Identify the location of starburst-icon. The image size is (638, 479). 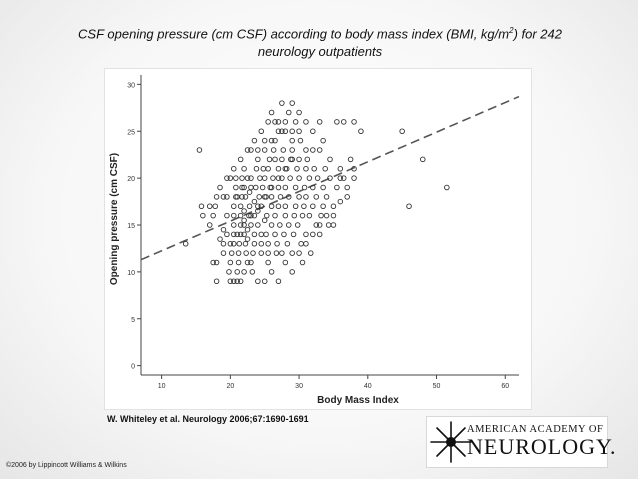
(451, 442).